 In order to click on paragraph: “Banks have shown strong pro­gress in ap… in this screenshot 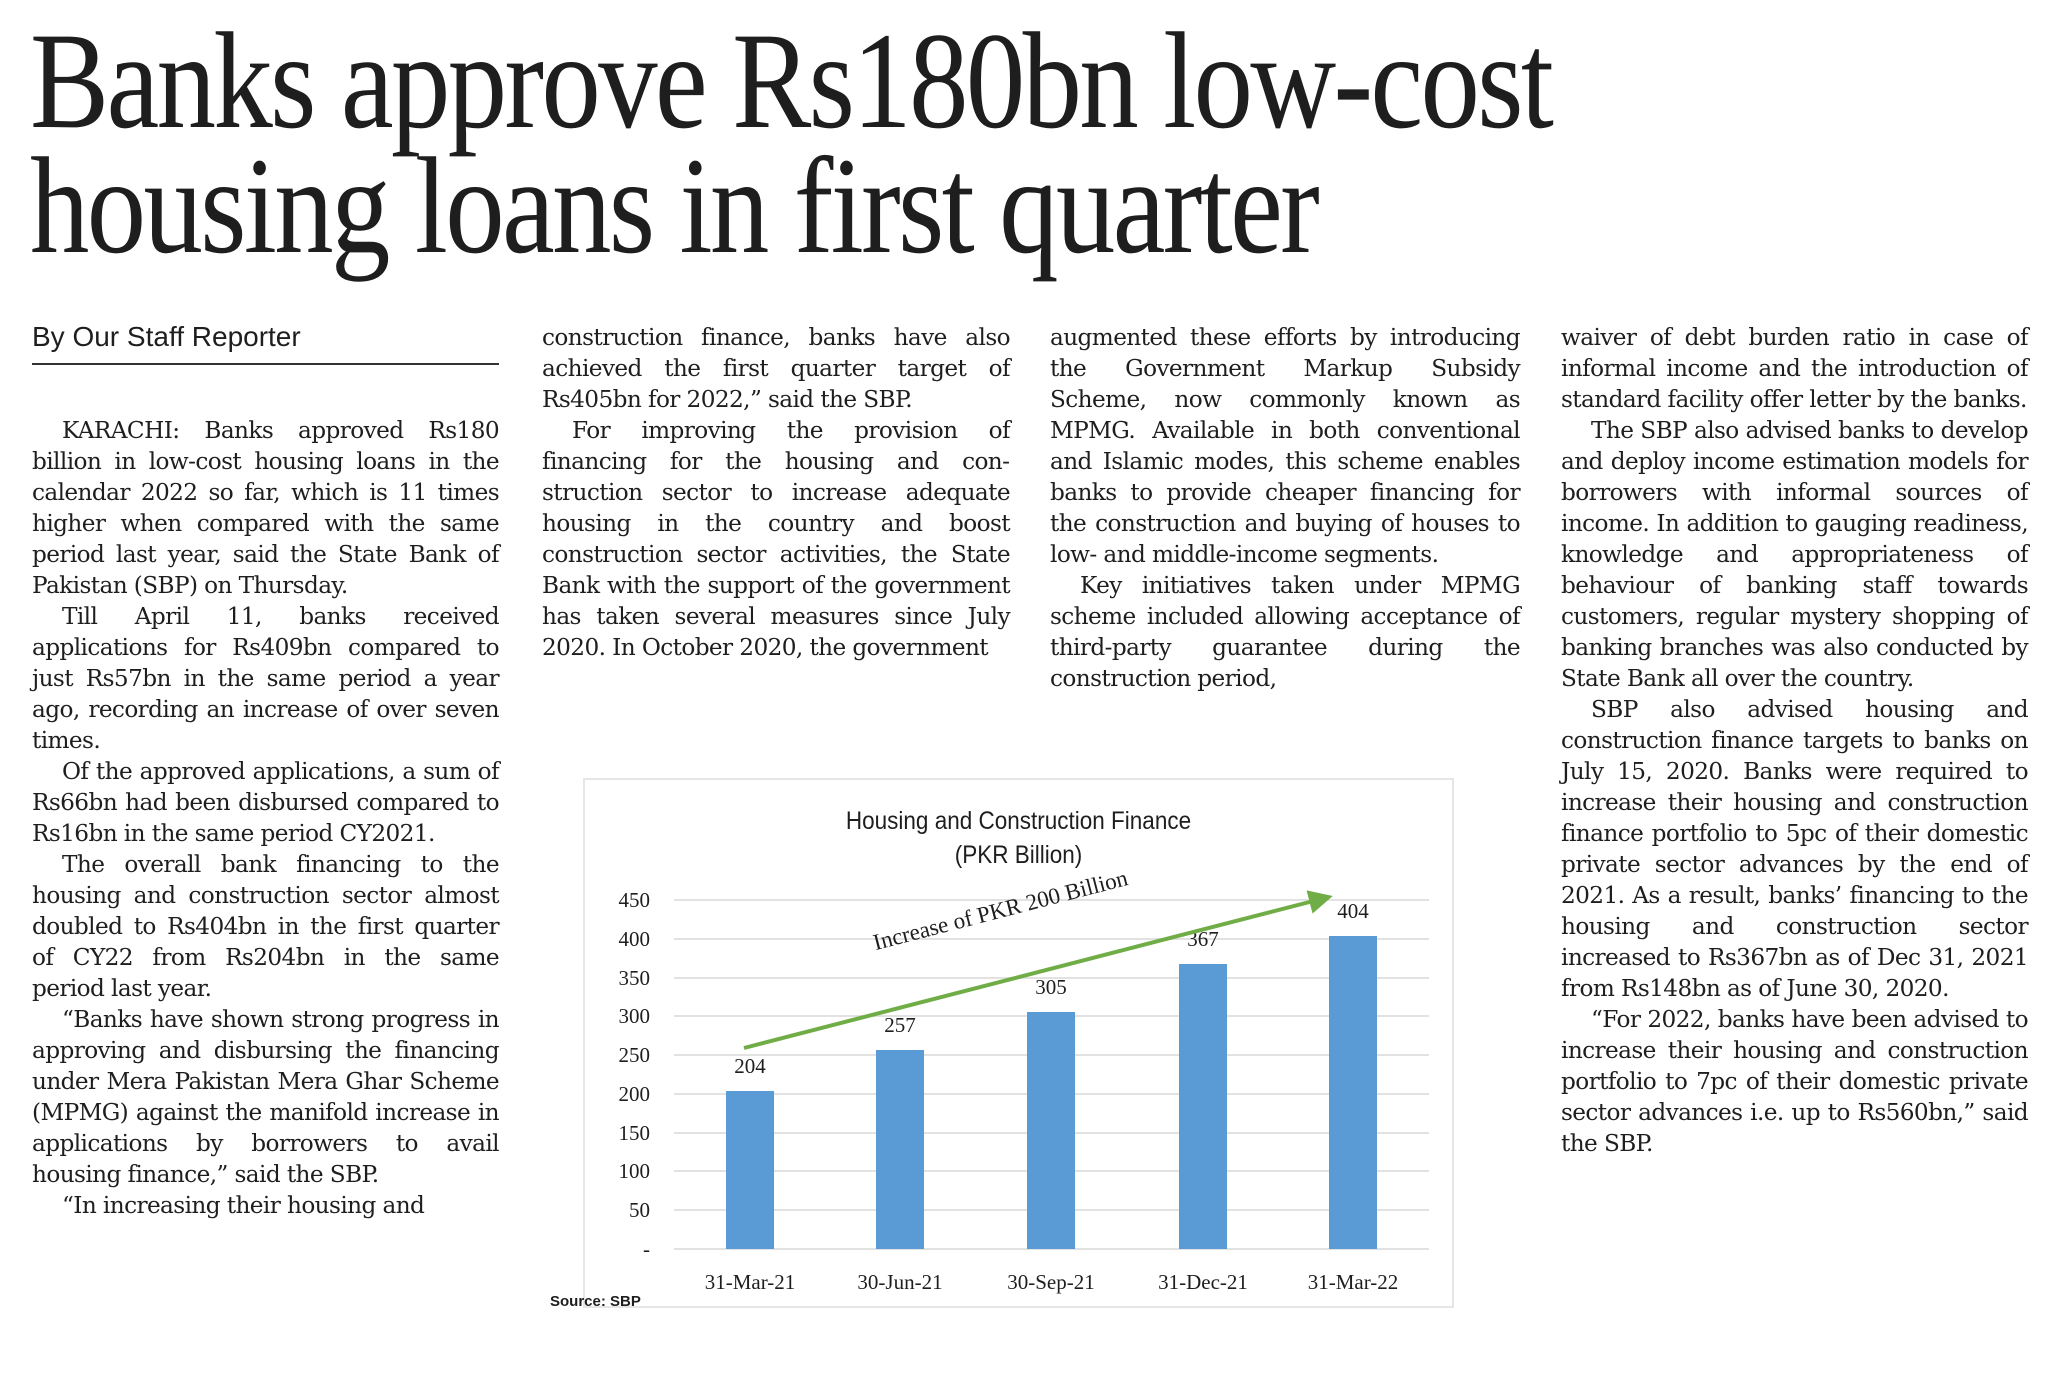, I will do `click(266, 1097)`.